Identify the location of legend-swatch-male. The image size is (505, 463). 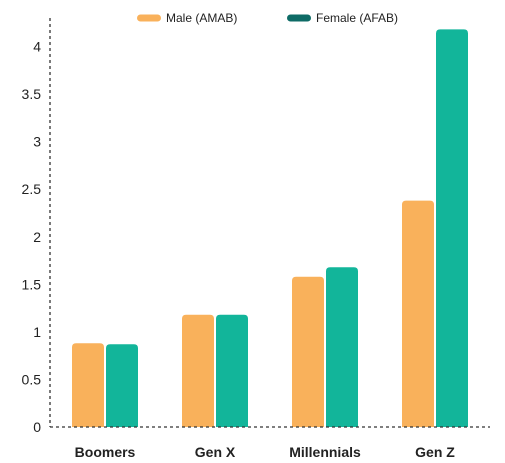
(149, 18).